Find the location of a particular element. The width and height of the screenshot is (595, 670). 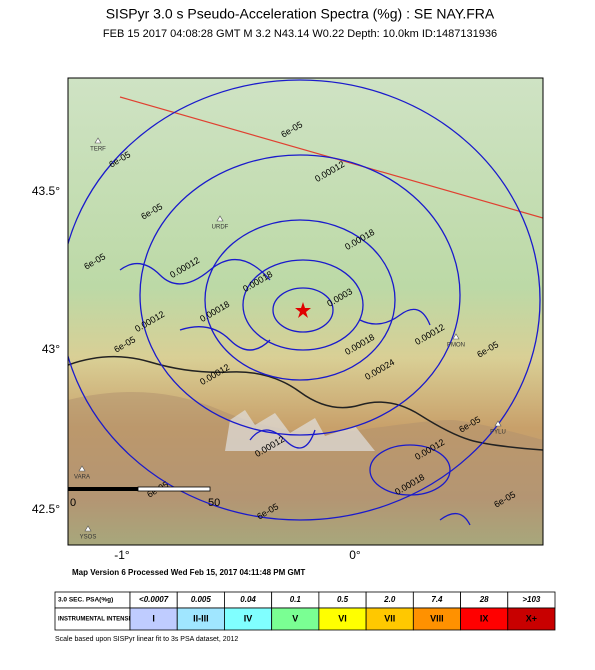

peaks is located at coordinates (300, 430).